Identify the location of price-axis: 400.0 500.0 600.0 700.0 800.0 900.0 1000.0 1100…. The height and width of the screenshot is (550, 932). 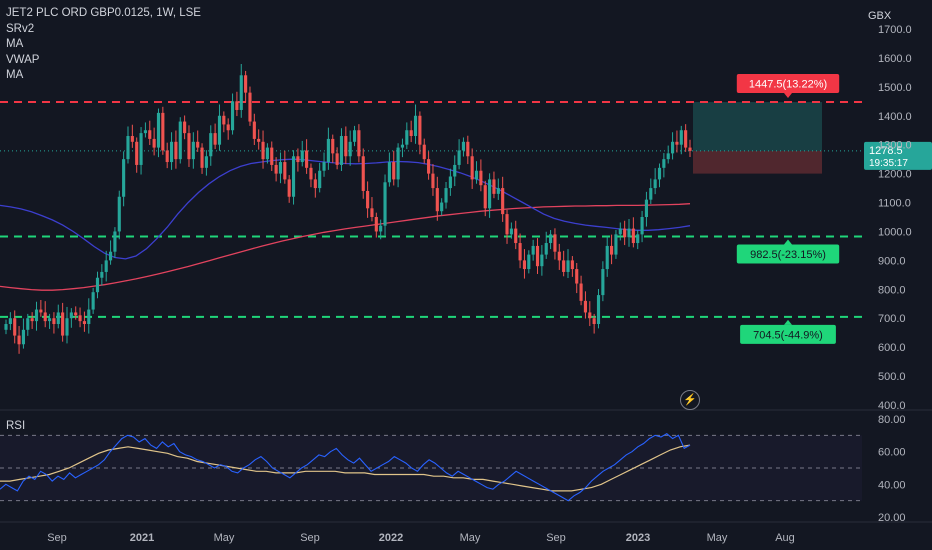
(895, 274).